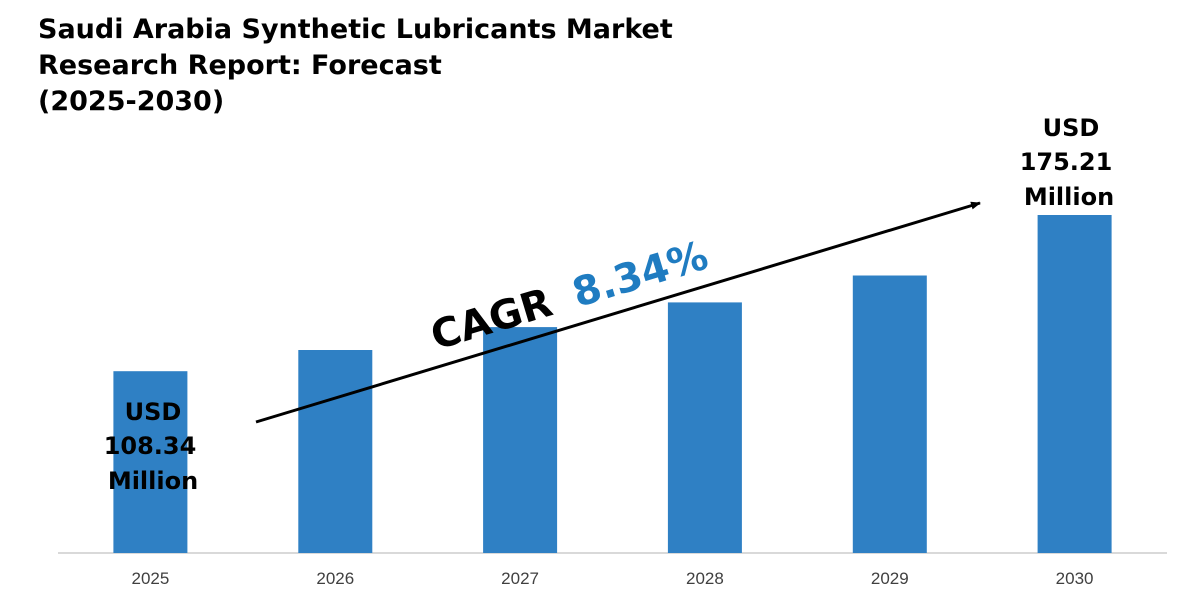 The image size is (1200, 600). Describe the element at coordinates (520, 578) in the screenshot. I see `x-tick-label-2027: 2027` at that location.